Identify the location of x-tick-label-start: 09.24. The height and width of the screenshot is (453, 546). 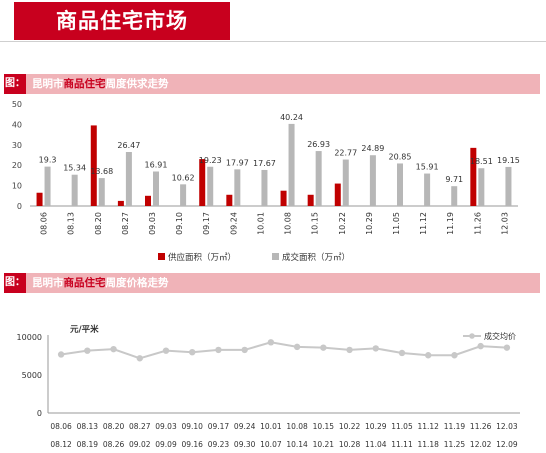
(245, 426).